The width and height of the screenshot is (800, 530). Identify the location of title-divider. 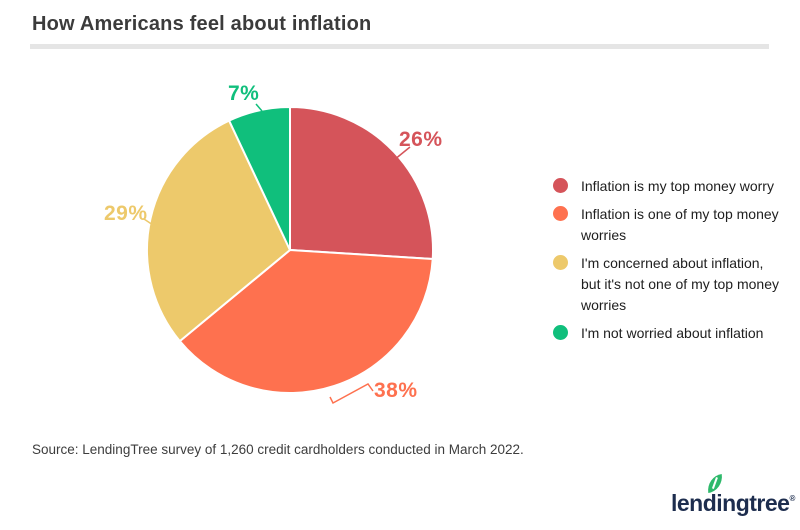
(399, 46).